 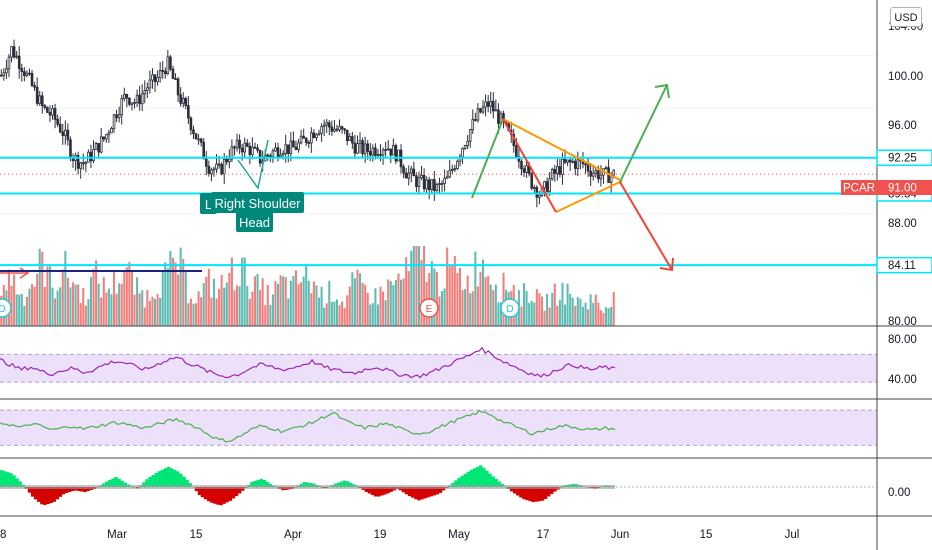 What do you see at coordinates (438, 485) in the screenshot?
I see `histogram-bars` at bounding box center [438, 485].